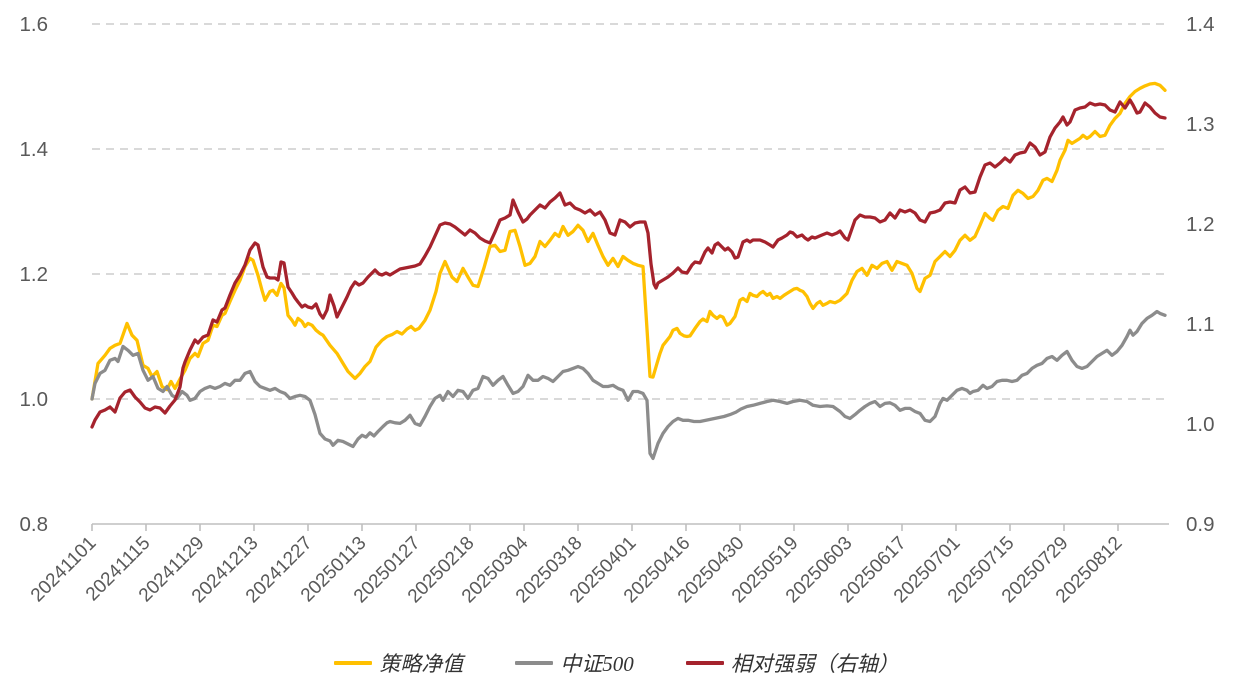  I want to click on left-axis-label: 1.2, so click(34, 274).